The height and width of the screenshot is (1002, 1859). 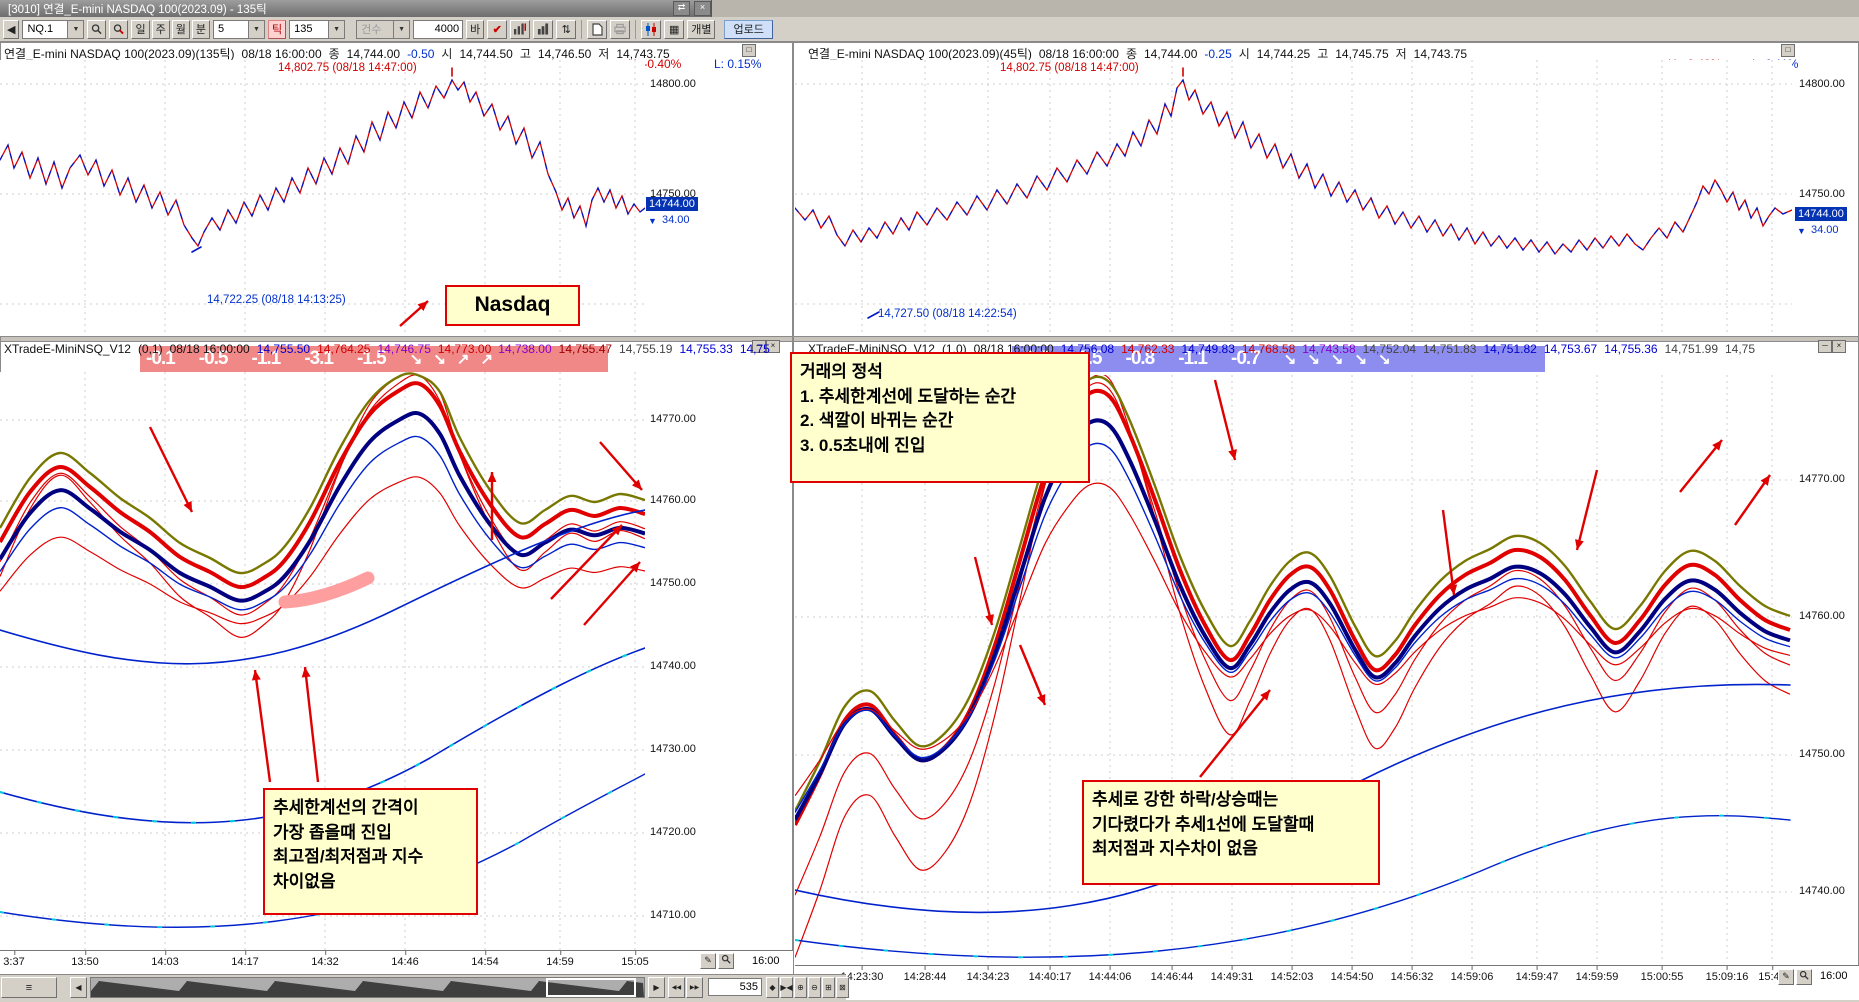 I want to click on navigator-tool-icon: ◆, so click(x=772, y=987).